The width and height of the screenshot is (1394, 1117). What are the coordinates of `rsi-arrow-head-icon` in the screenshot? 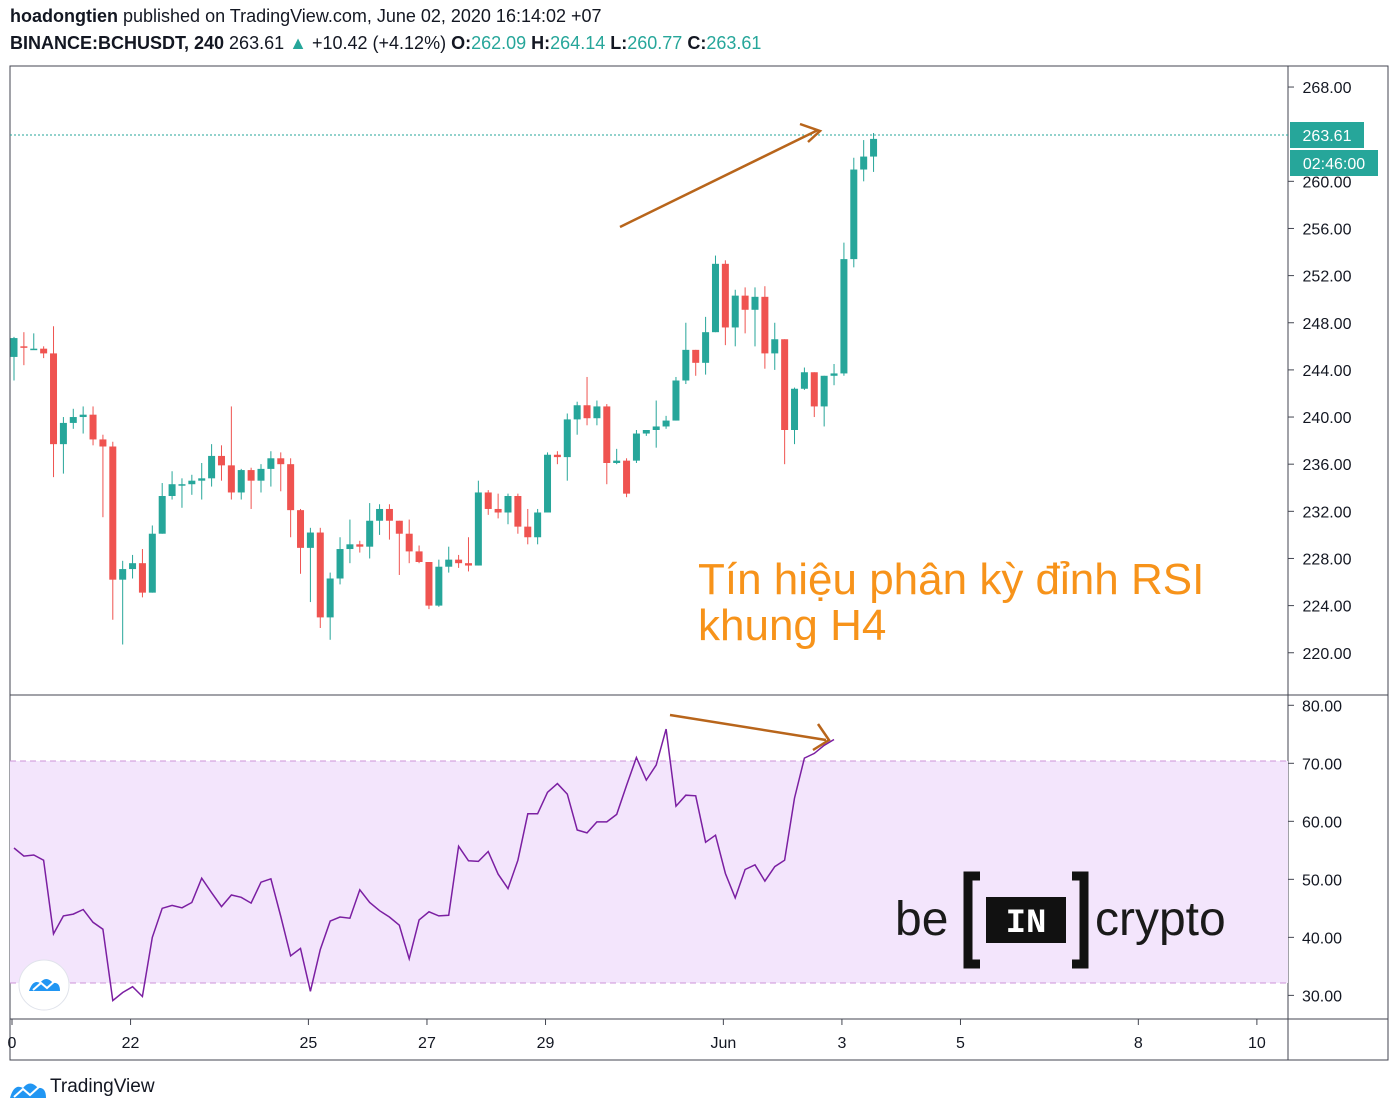 It's located at (821, 737).